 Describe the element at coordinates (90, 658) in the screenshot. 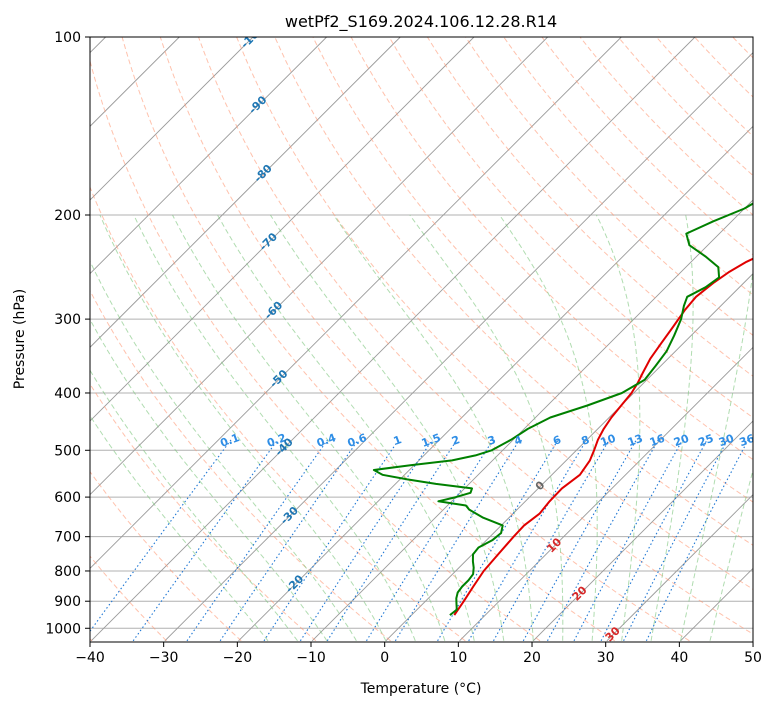

I see `x-tick-label: −40` at that location.